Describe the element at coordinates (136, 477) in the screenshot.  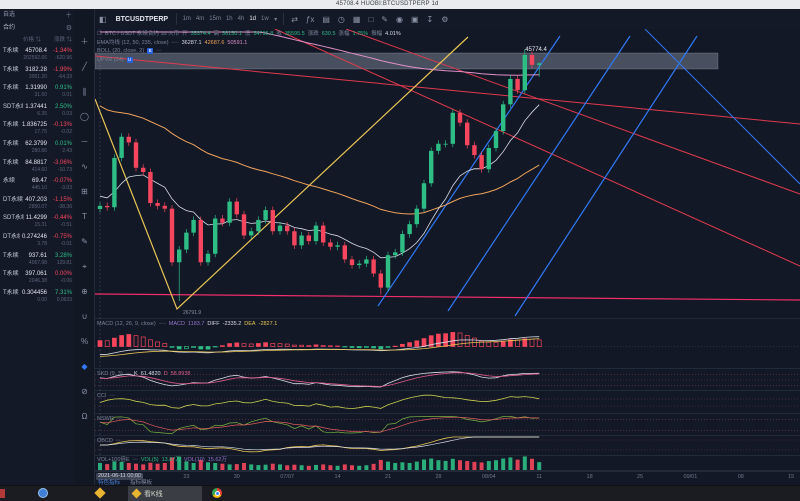
I see `time-axis-label: 06/16` at that location.